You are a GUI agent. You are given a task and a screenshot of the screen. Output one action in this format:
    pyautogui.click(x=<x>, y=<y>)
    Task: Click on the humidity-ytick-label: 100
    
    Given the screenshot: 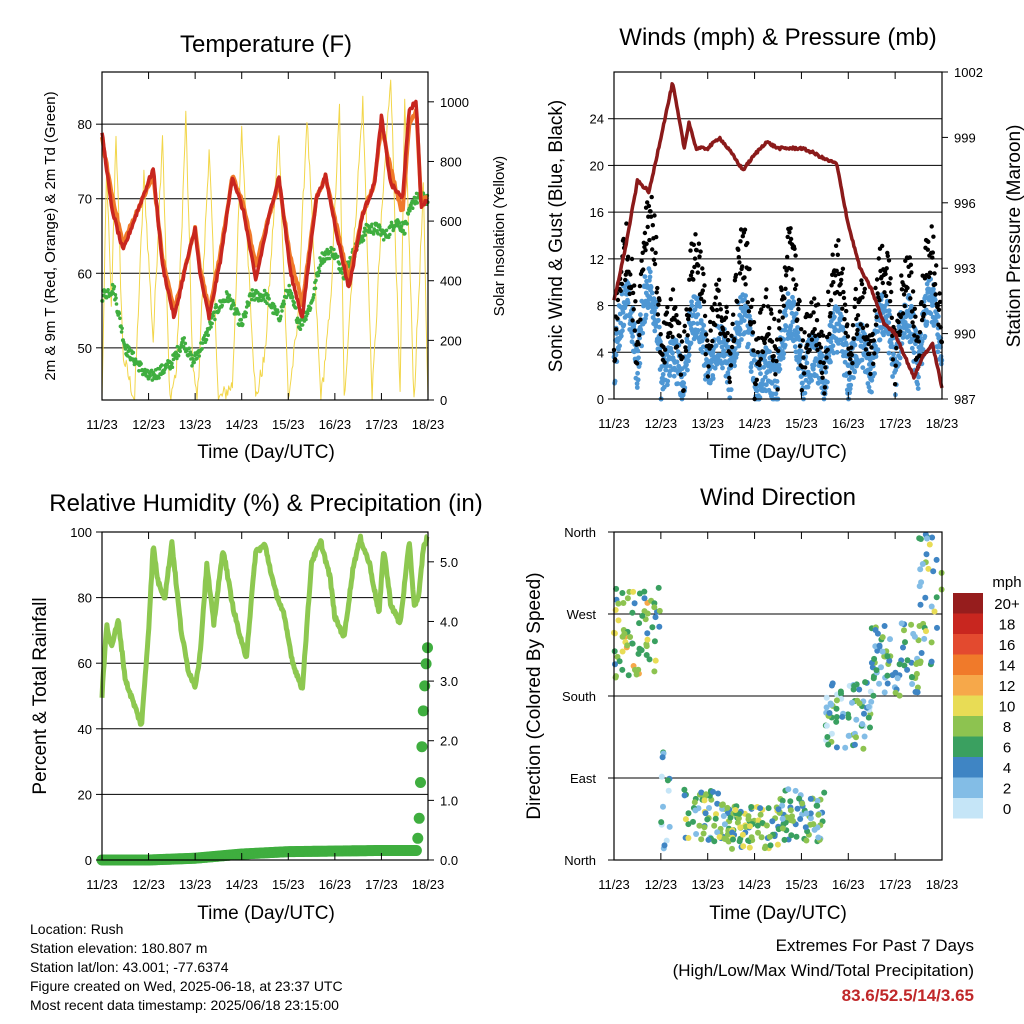 What is the action you would take?
    pyautogui.click(x=81, y=532)
    